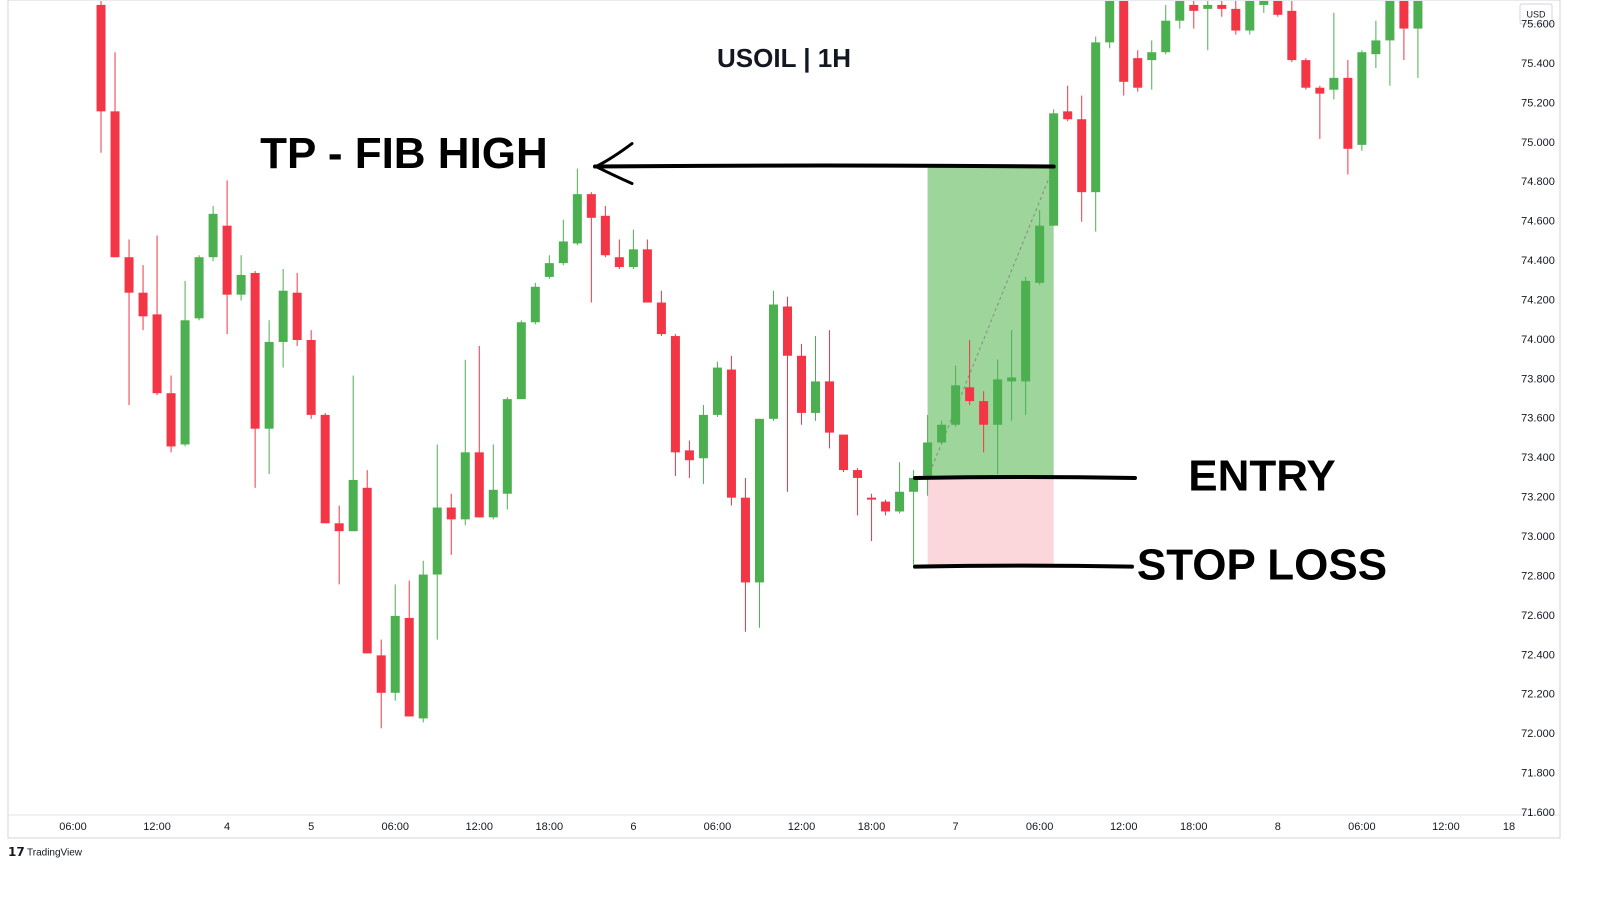 The height and width of the screenshot is (900, 1600). Describe the element at coordinates (1538, 498) in the screenshot. I see `y-tick-label: 73.200` at that location.